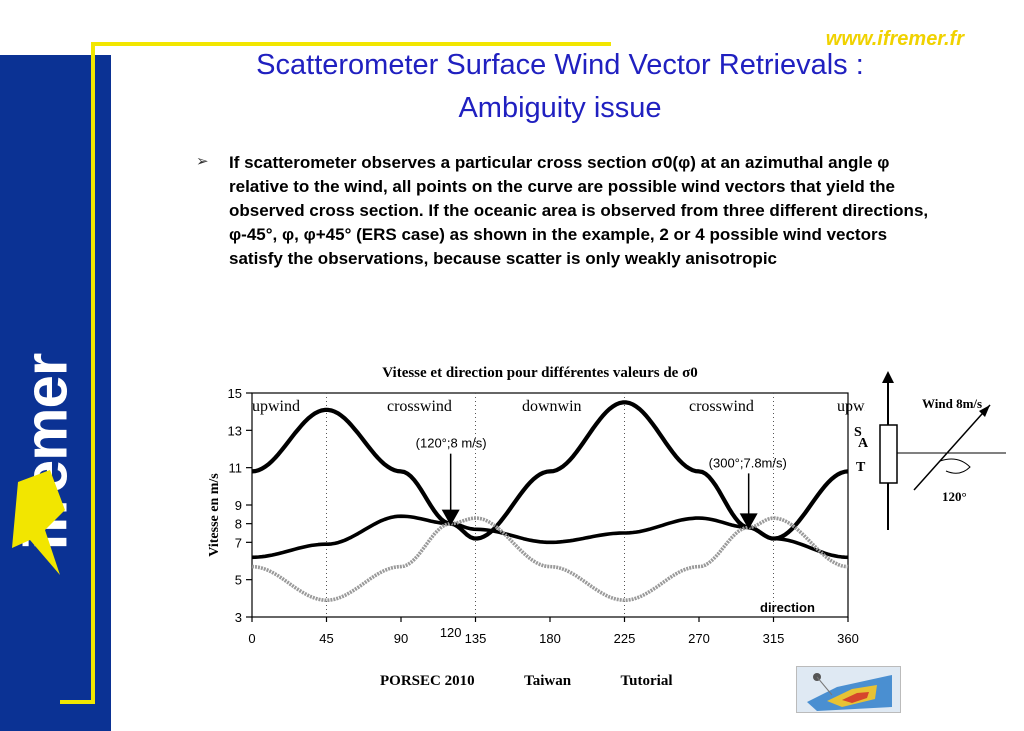 The width and height of the screenshot is (1024, 731). What do you see at coordinates (888, 454) in the screenshot?
I see `sat-box` at bounding box center [888, 454].